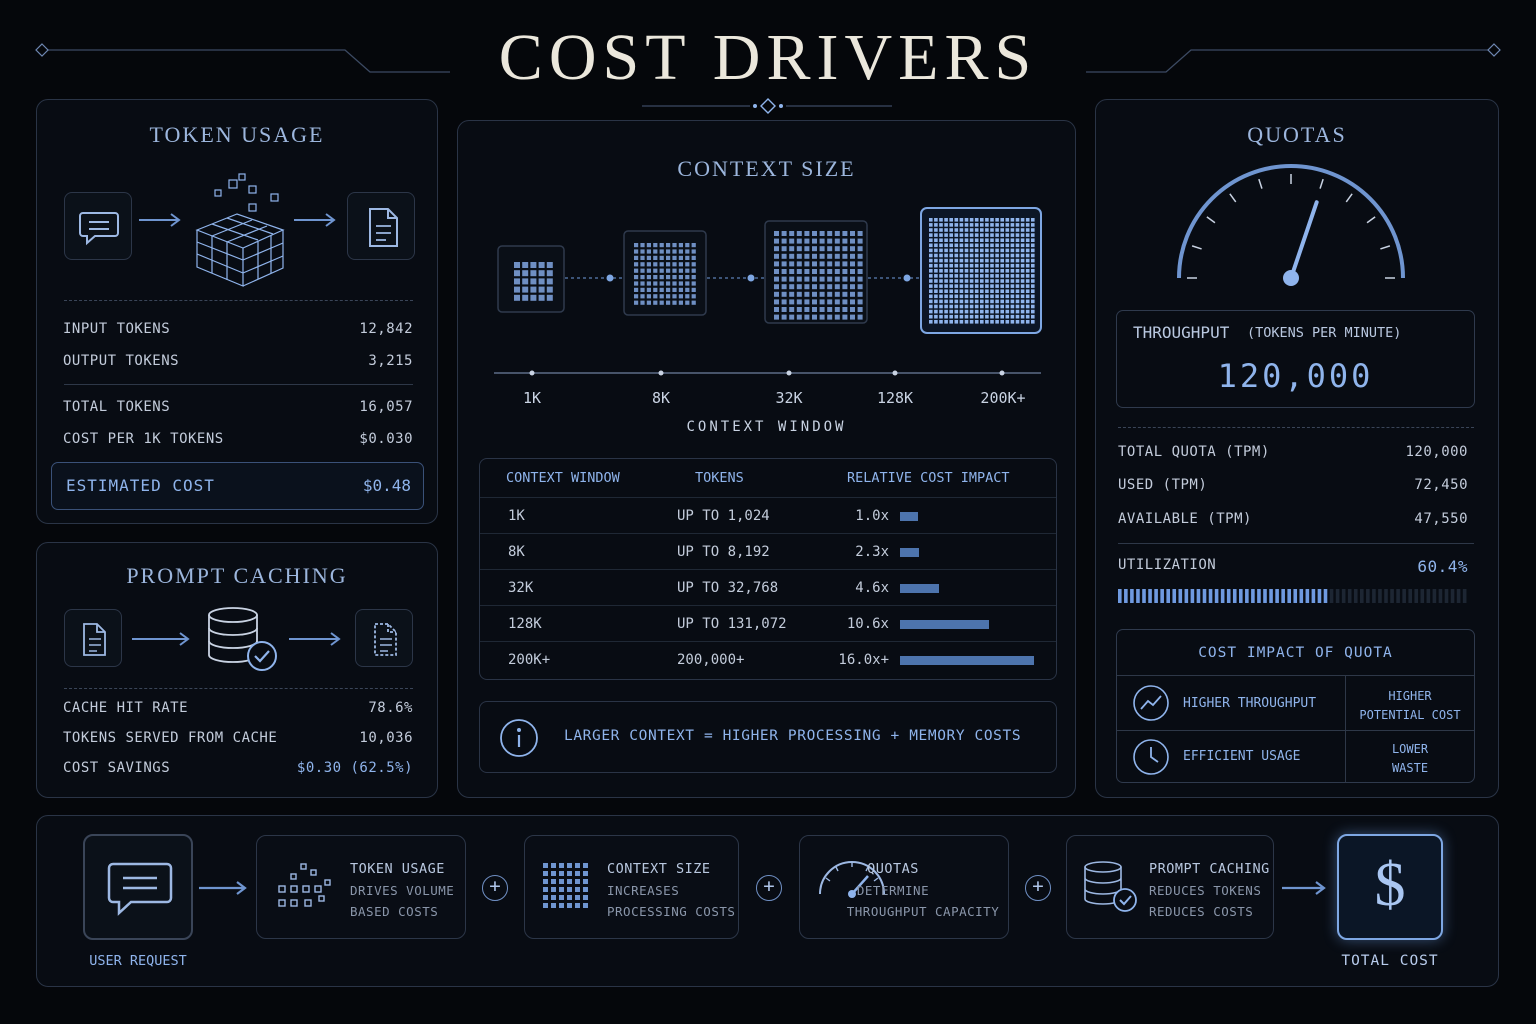  Describe the element at coordinates (161, 639) in the screenshot. I see `arrow-icon` at that location.